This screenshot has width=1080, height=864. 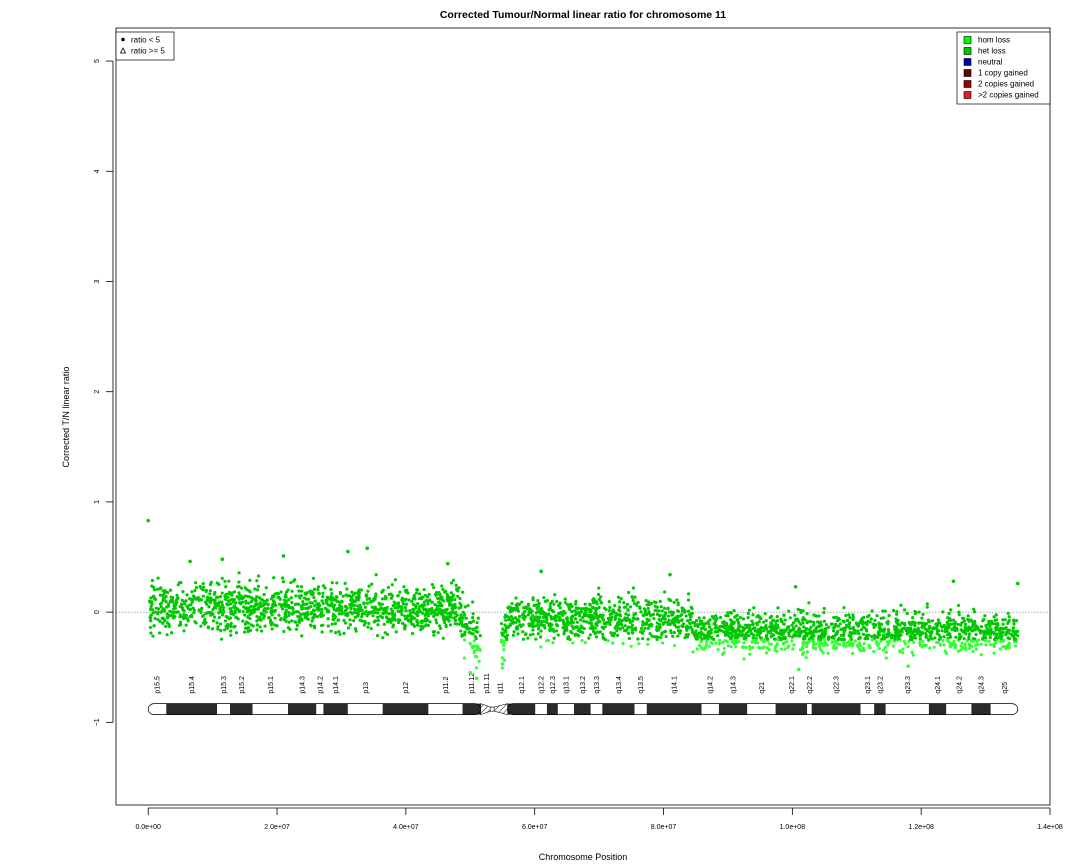 What do you see at coordinates (487, 683) in the screenshot?
I see `ideogram-band-label: p11.11` at bounding box center [487, 683].